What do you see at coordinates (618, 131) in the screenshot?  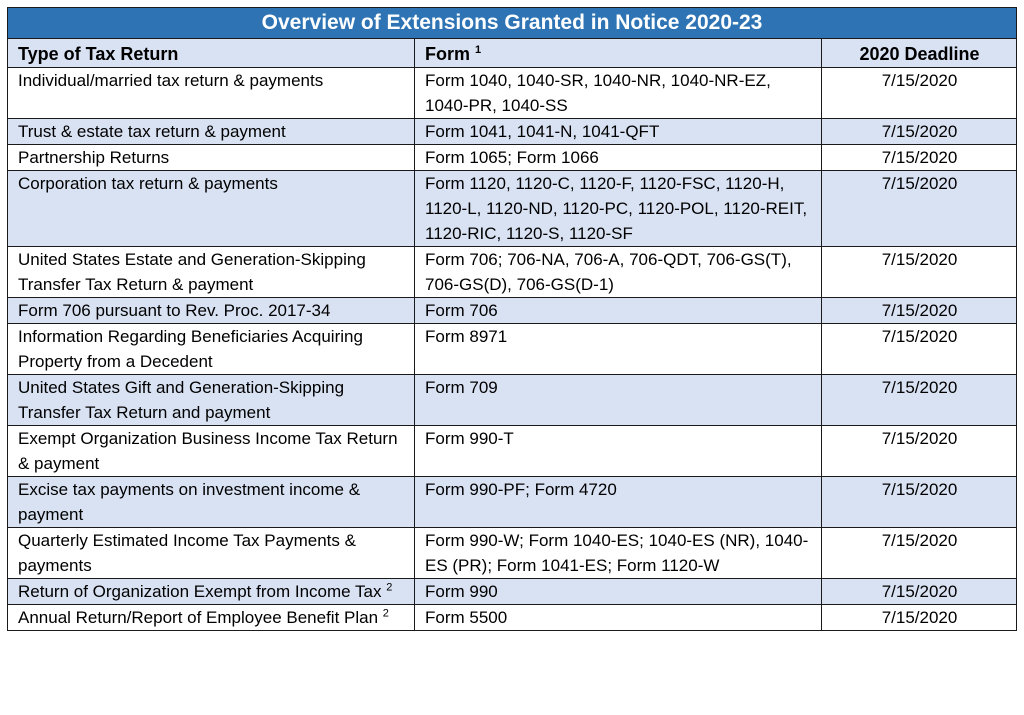 I see `cell-form: Form 1041, 1041-N, 1041-QFT` at bounding box center [618, 131].